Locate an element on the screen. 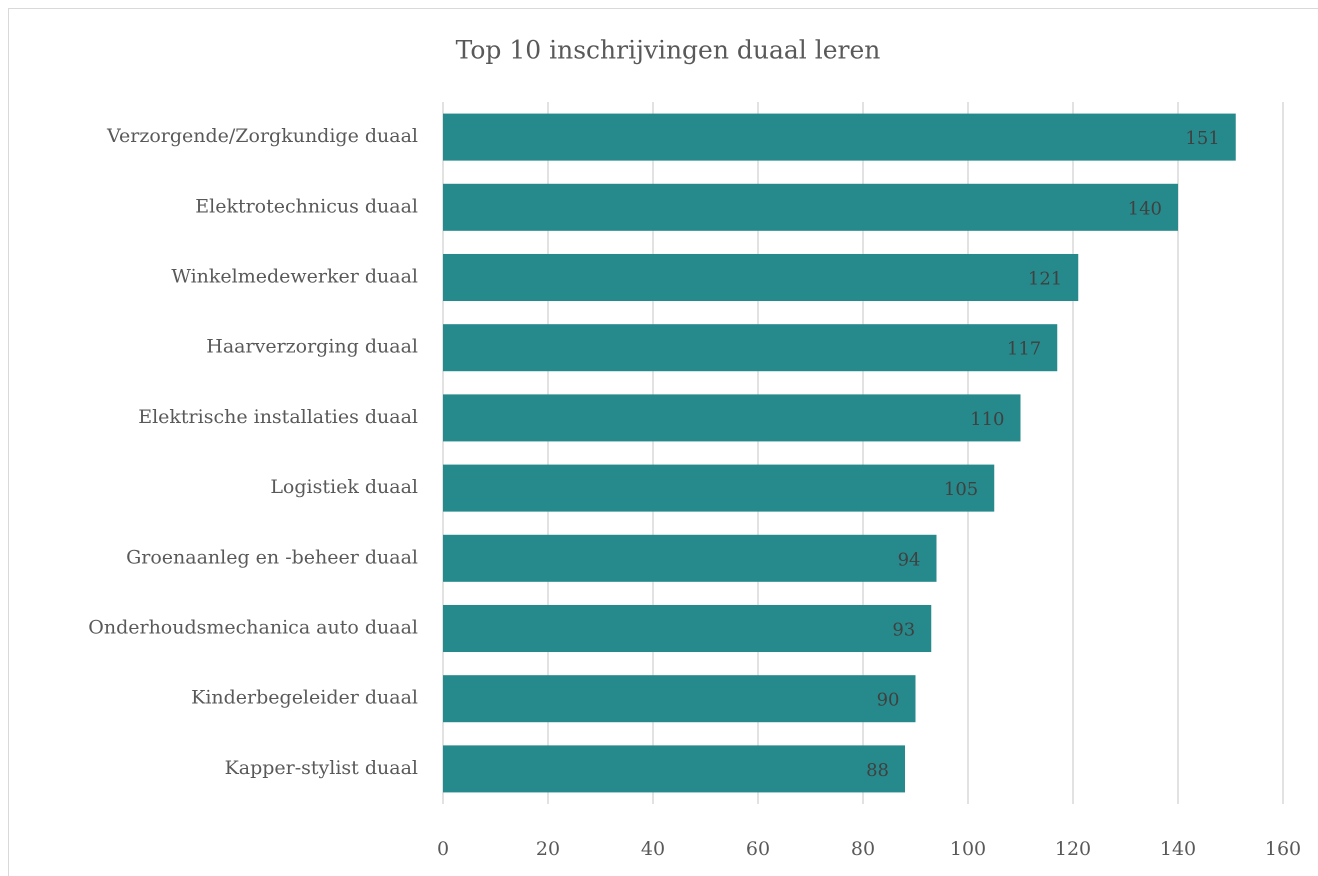 The height and width of the screenshot is (876, 1318). y-tick-label: Winkelmedewerker duaal is located at coordinates (294, 277).